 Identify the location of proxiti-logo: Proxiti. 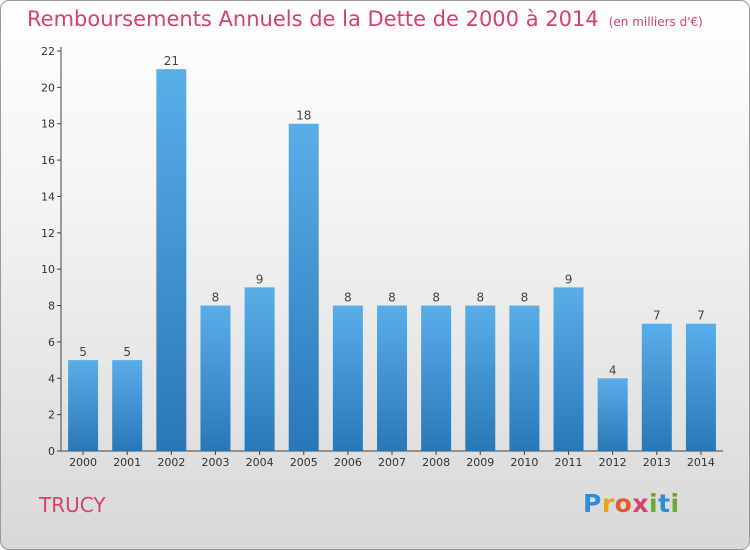
(631, 503).